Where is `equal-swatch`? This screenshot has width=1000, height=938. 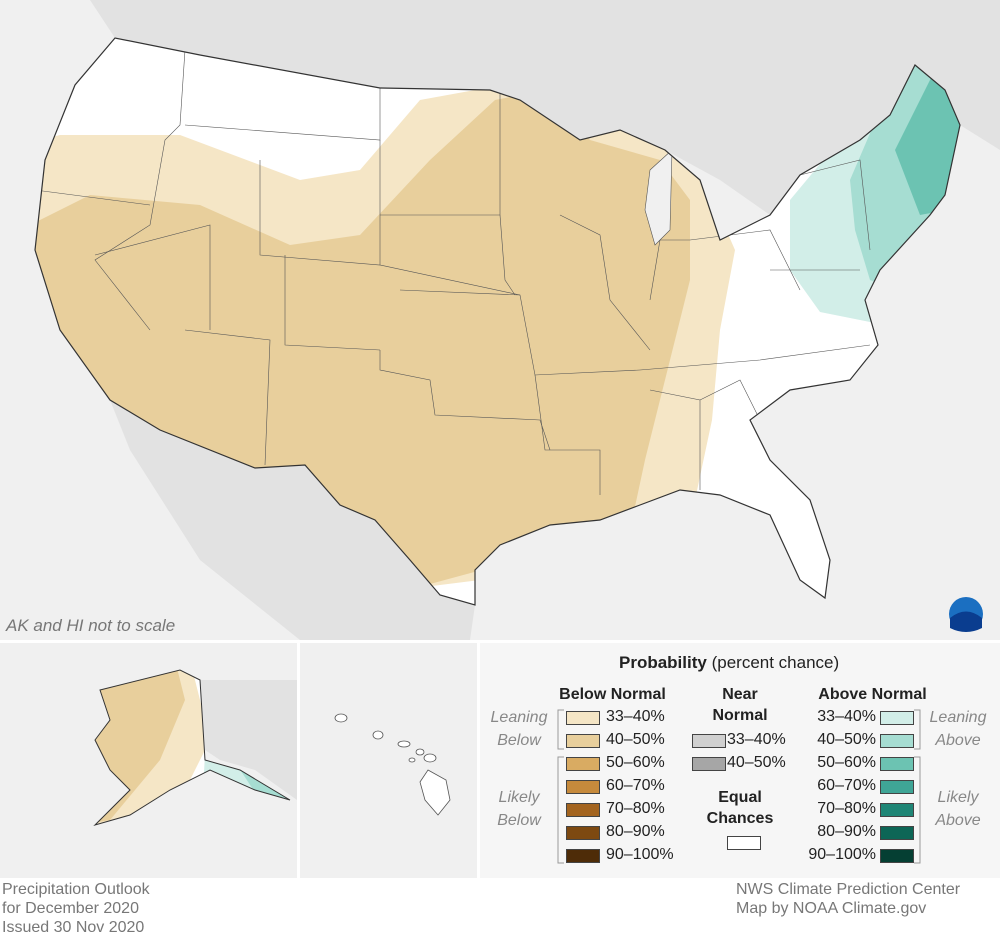 equal-swatch is located at coordinates (744, 843).